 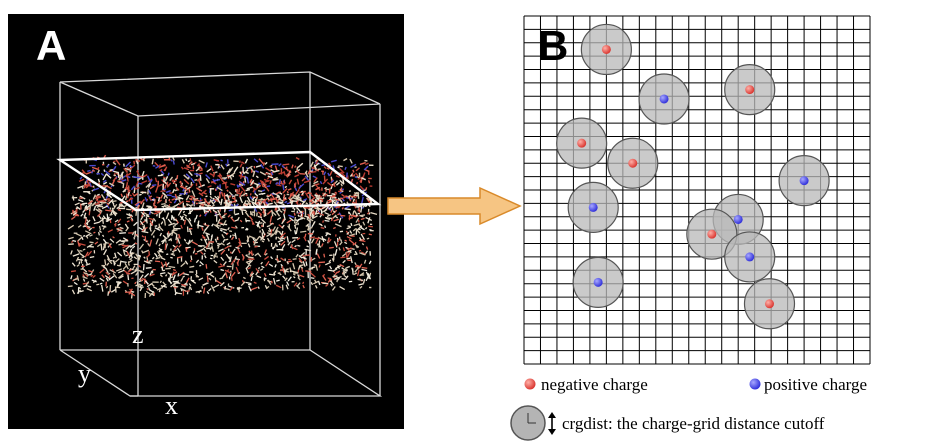 I want to click on negative-charge-dot, so click(x=750, y=90).